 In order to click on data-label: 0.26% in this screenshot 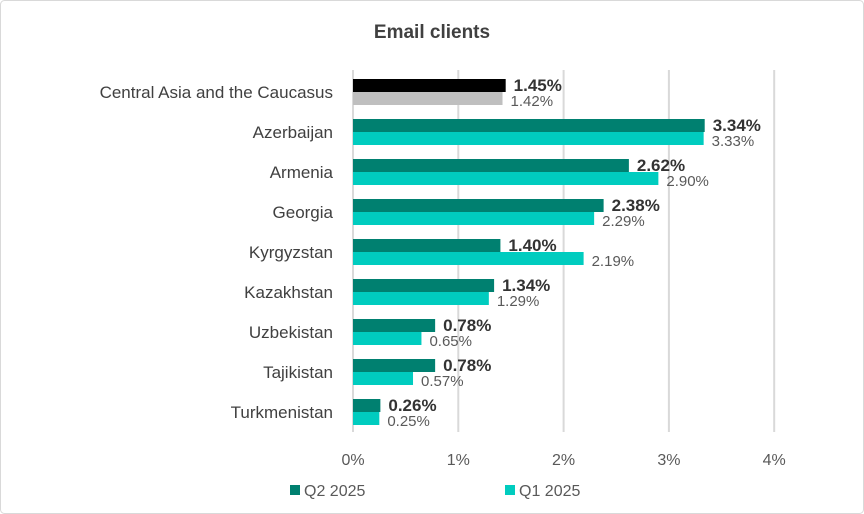, I will do `click(412, 405)`.